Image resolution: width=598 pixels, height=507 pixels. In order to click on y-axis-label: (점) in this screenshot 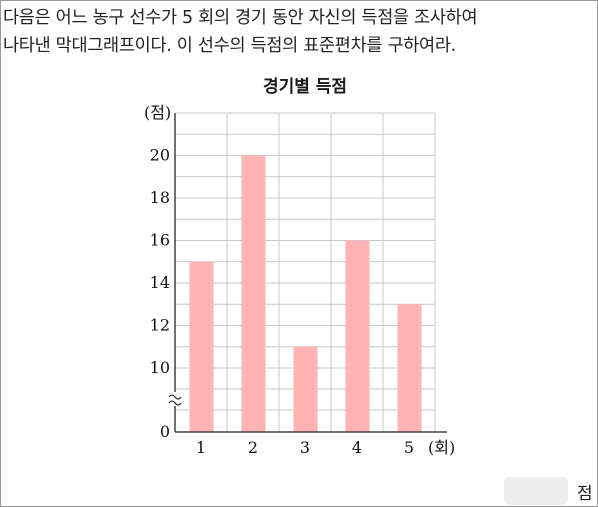, I will do `click(157, 112)`.